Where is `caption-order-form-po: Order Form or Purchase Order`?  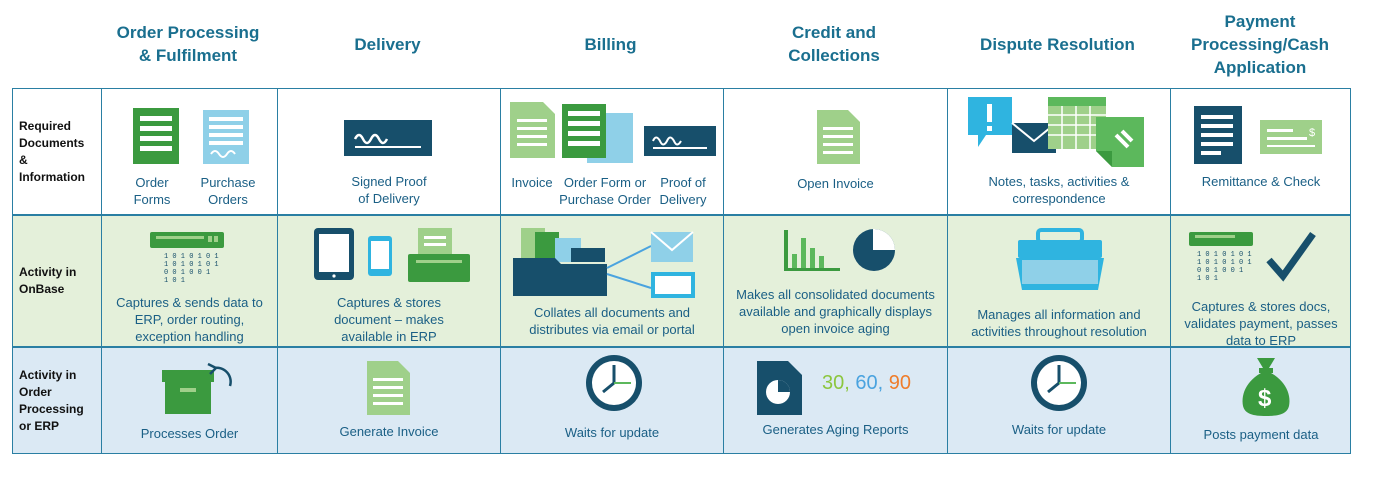 caption-order-form-po: Order Form or Purchase Order is located at coordinates (605, 191).